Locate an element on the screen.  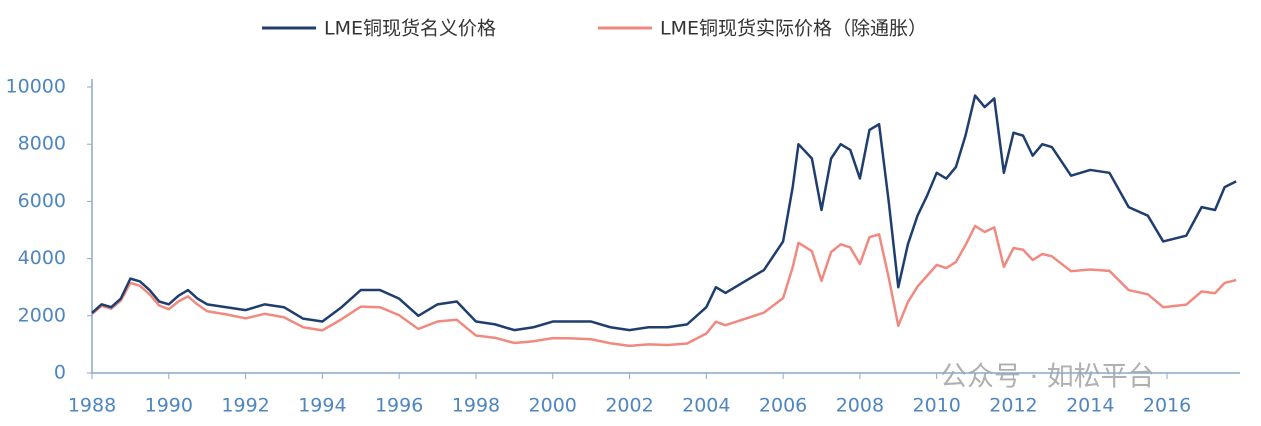
x-tick-label: 1994 is located at coordinates (322, 406).